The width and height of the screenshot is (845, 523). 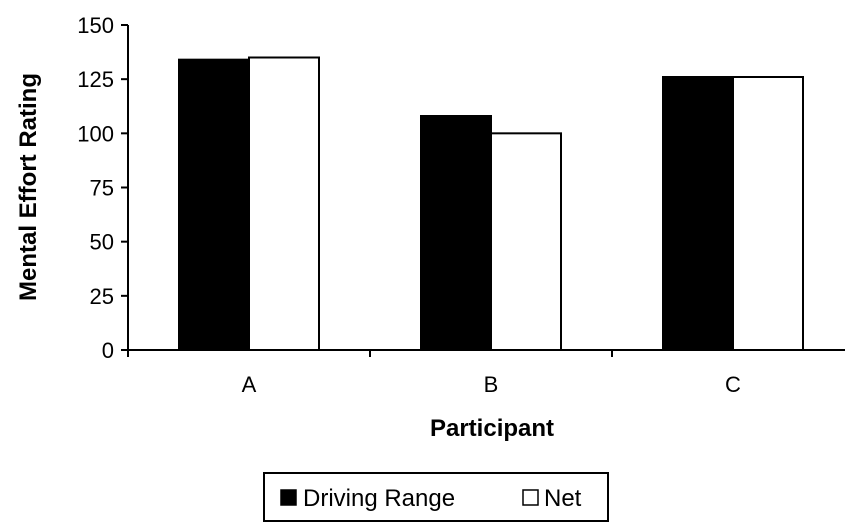 What do you see at coordinates (28, 187) in the screenshot?
I see `y-axis-title: Mental Effort Rating` at bounding box center [28, 187].